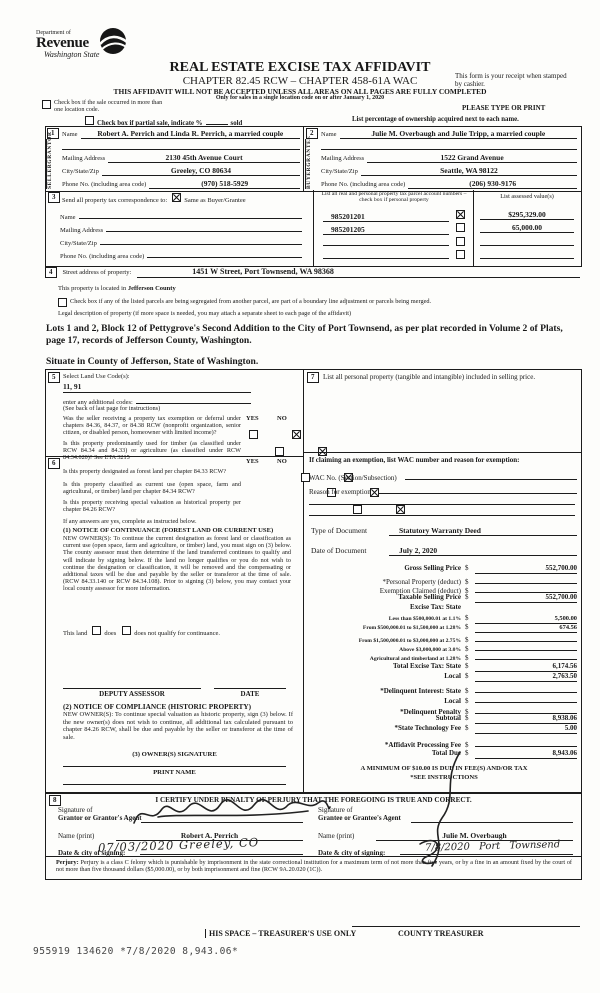 The image size is (600, 993). I want to click on seller-phone-label: Phone No. (including area code), so click(104, 184).